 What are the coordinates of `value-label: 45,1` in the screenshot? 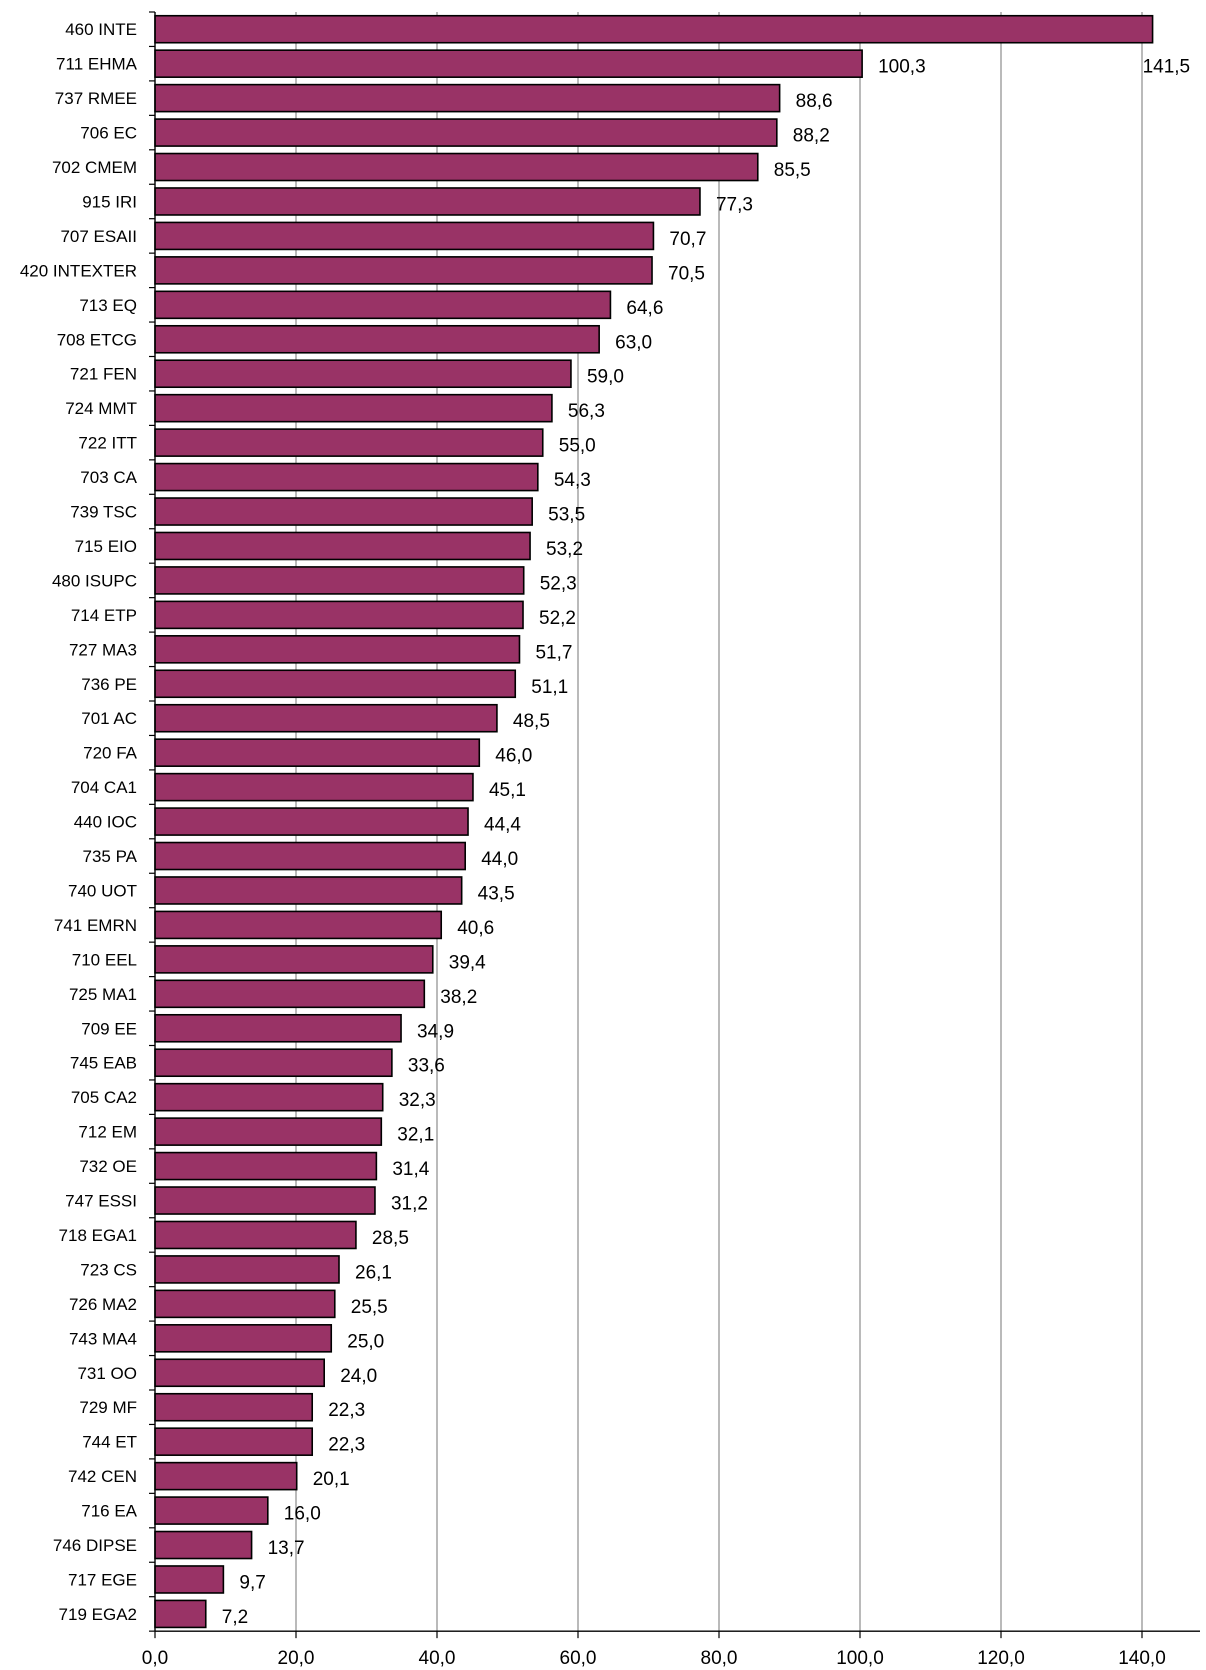 It's located at (507, 790).